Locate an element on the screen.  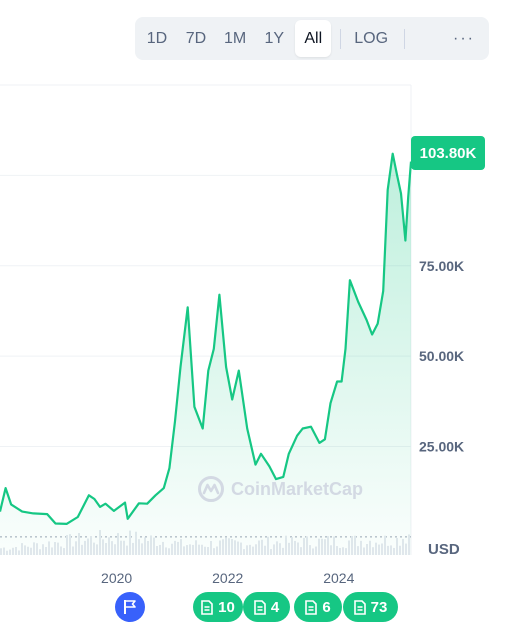
x-tick-label: 2022 is located at coordinates (227, 578).